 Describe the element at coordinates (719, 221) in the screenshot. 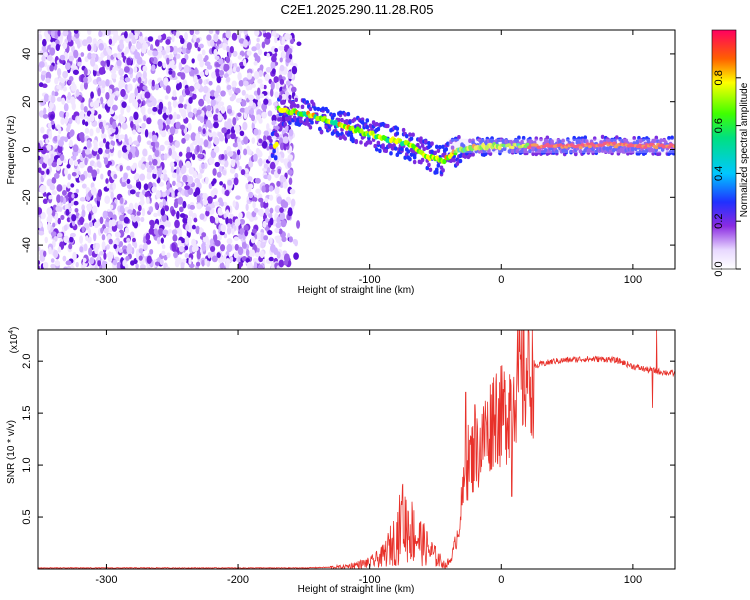

I see `colorbar-tick-label: 0.2` at that location.